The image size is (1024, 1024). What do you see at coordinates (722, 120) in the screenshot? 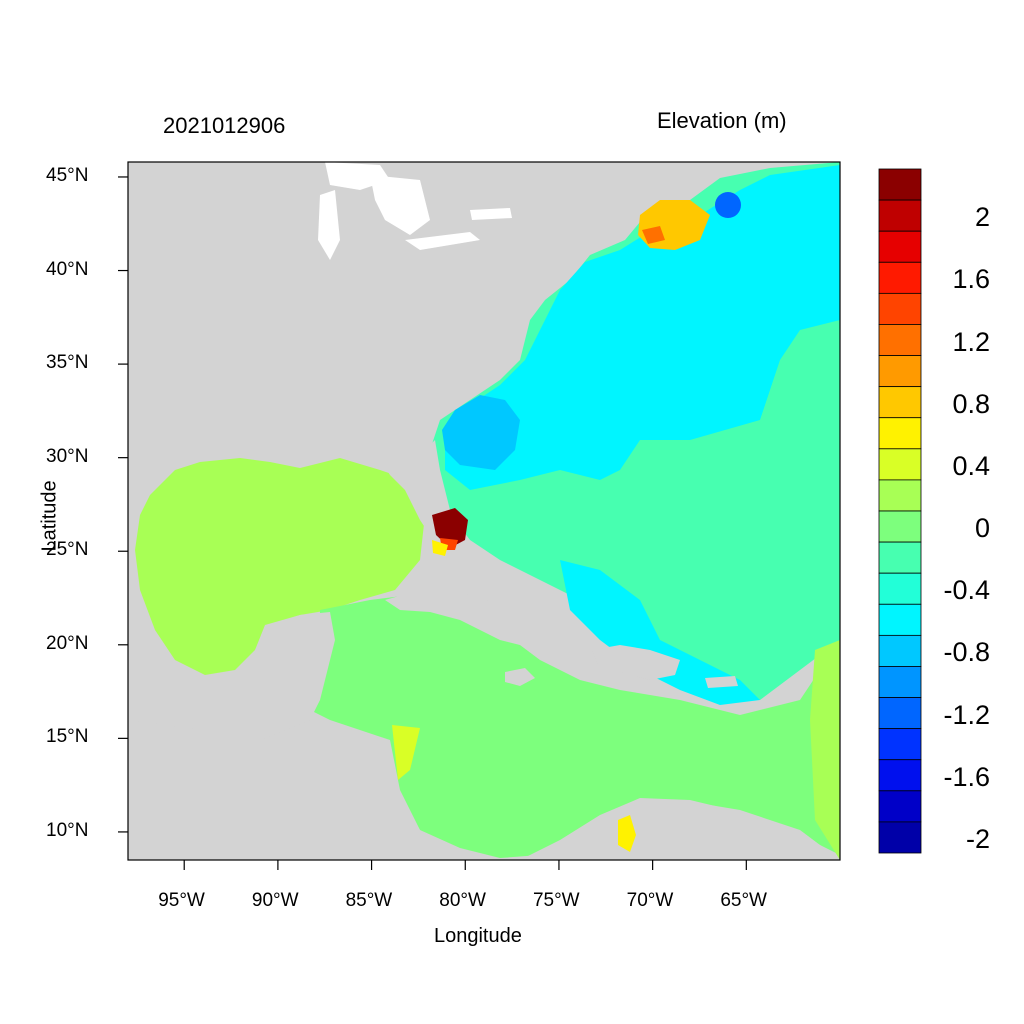
I see `right-title: Elevation (m)` at bounding box center [722, 120].